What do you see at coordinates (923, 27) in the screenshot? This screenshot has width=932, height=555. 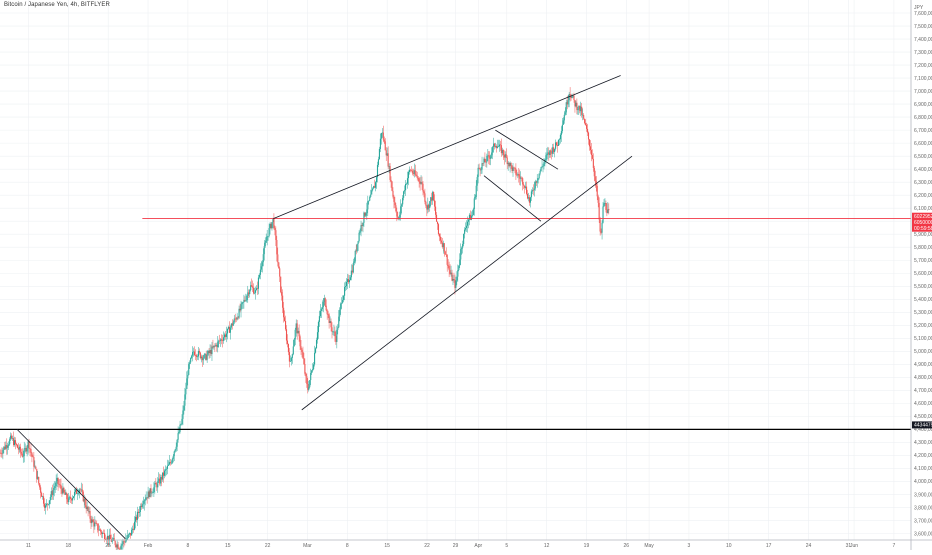 I see `y-tick-label: 7,500,000` at bounding box center [923, 27].